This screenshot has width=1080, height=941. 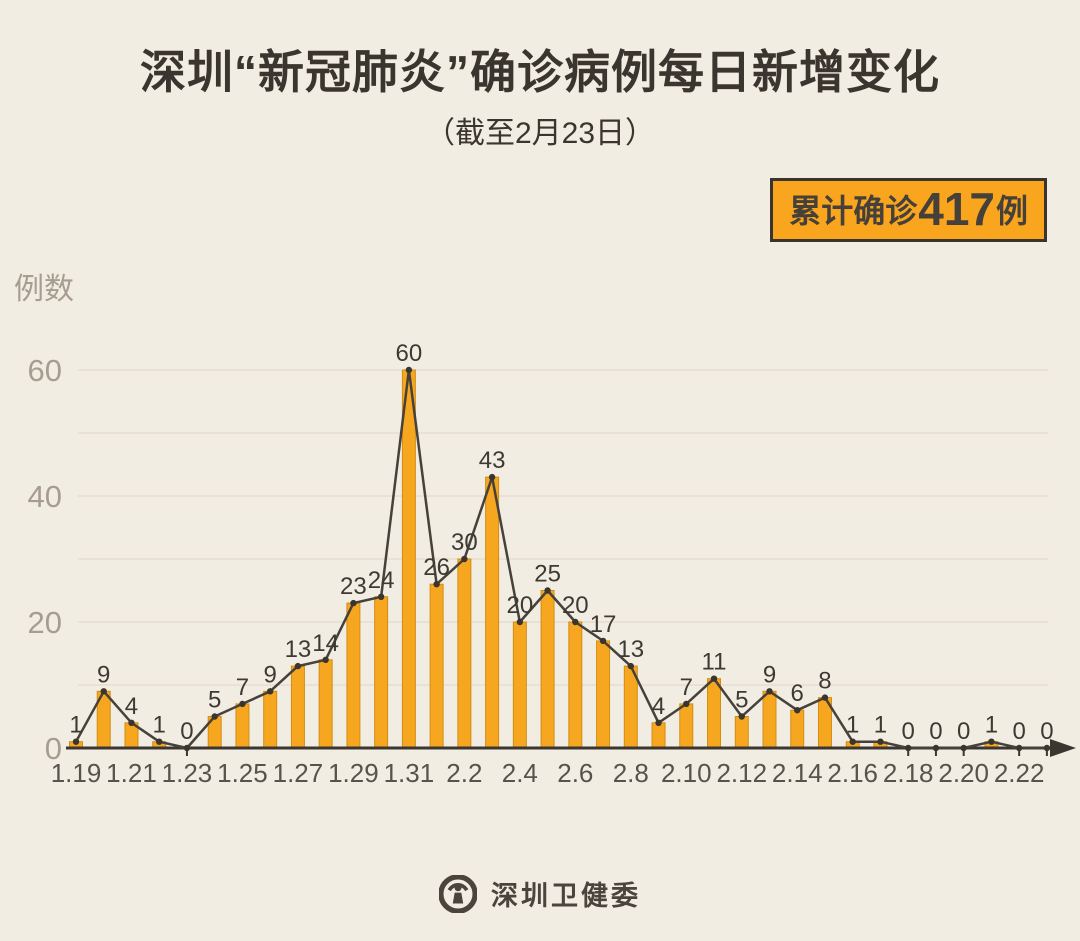 What do you see at coordinates (214, 716) in the screenshot?
I see `marker-1.24` at bounding box center [214, 716].